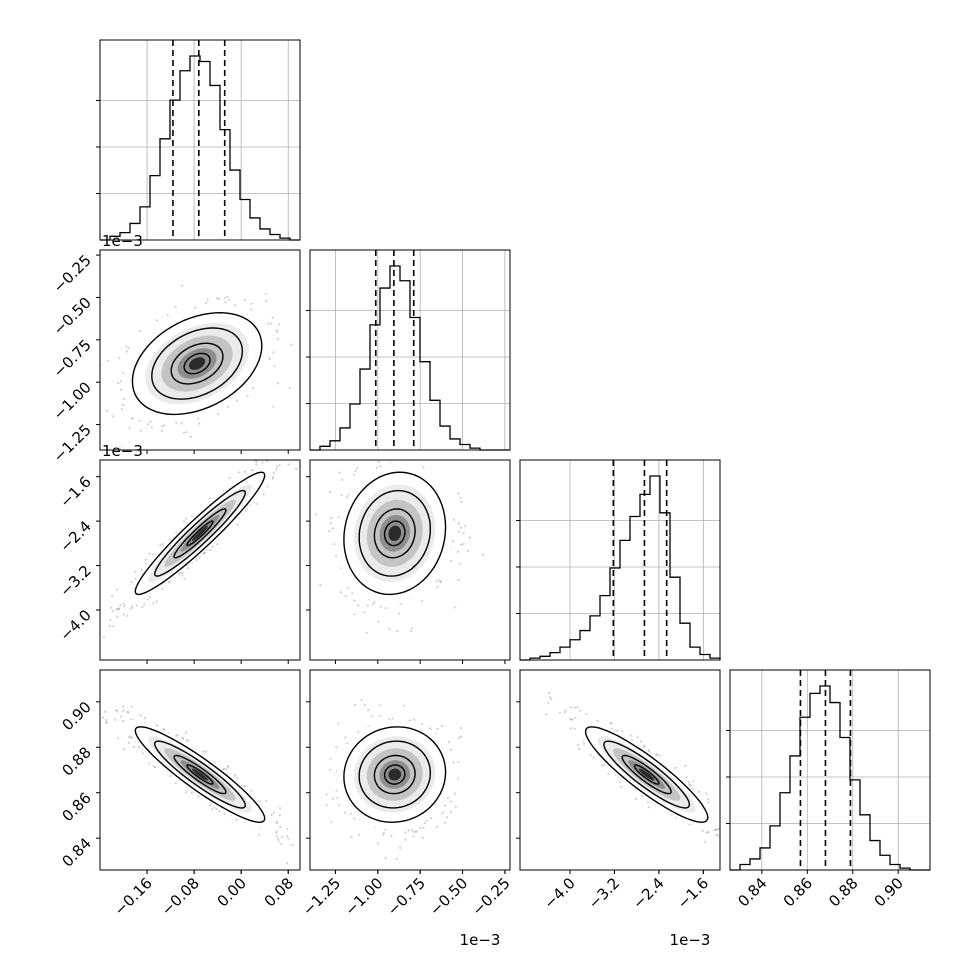  I want to click on scatter-body, so click(394, 780).